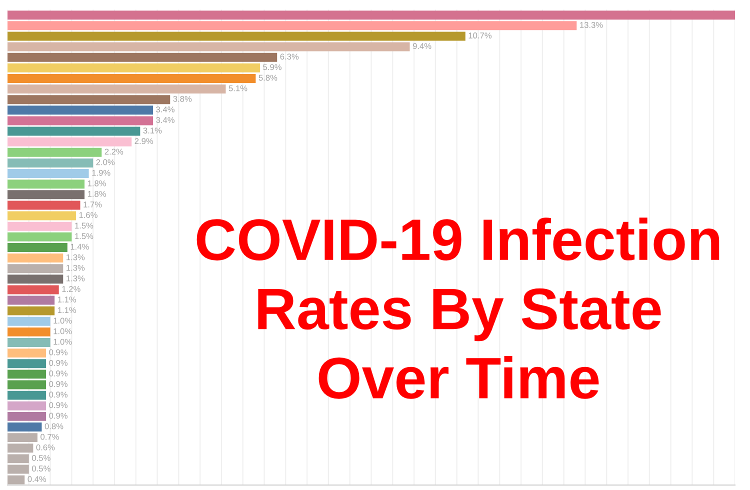 The image size is (750, 490). I want to click on data-label: 5.9%, so click(272, 67).